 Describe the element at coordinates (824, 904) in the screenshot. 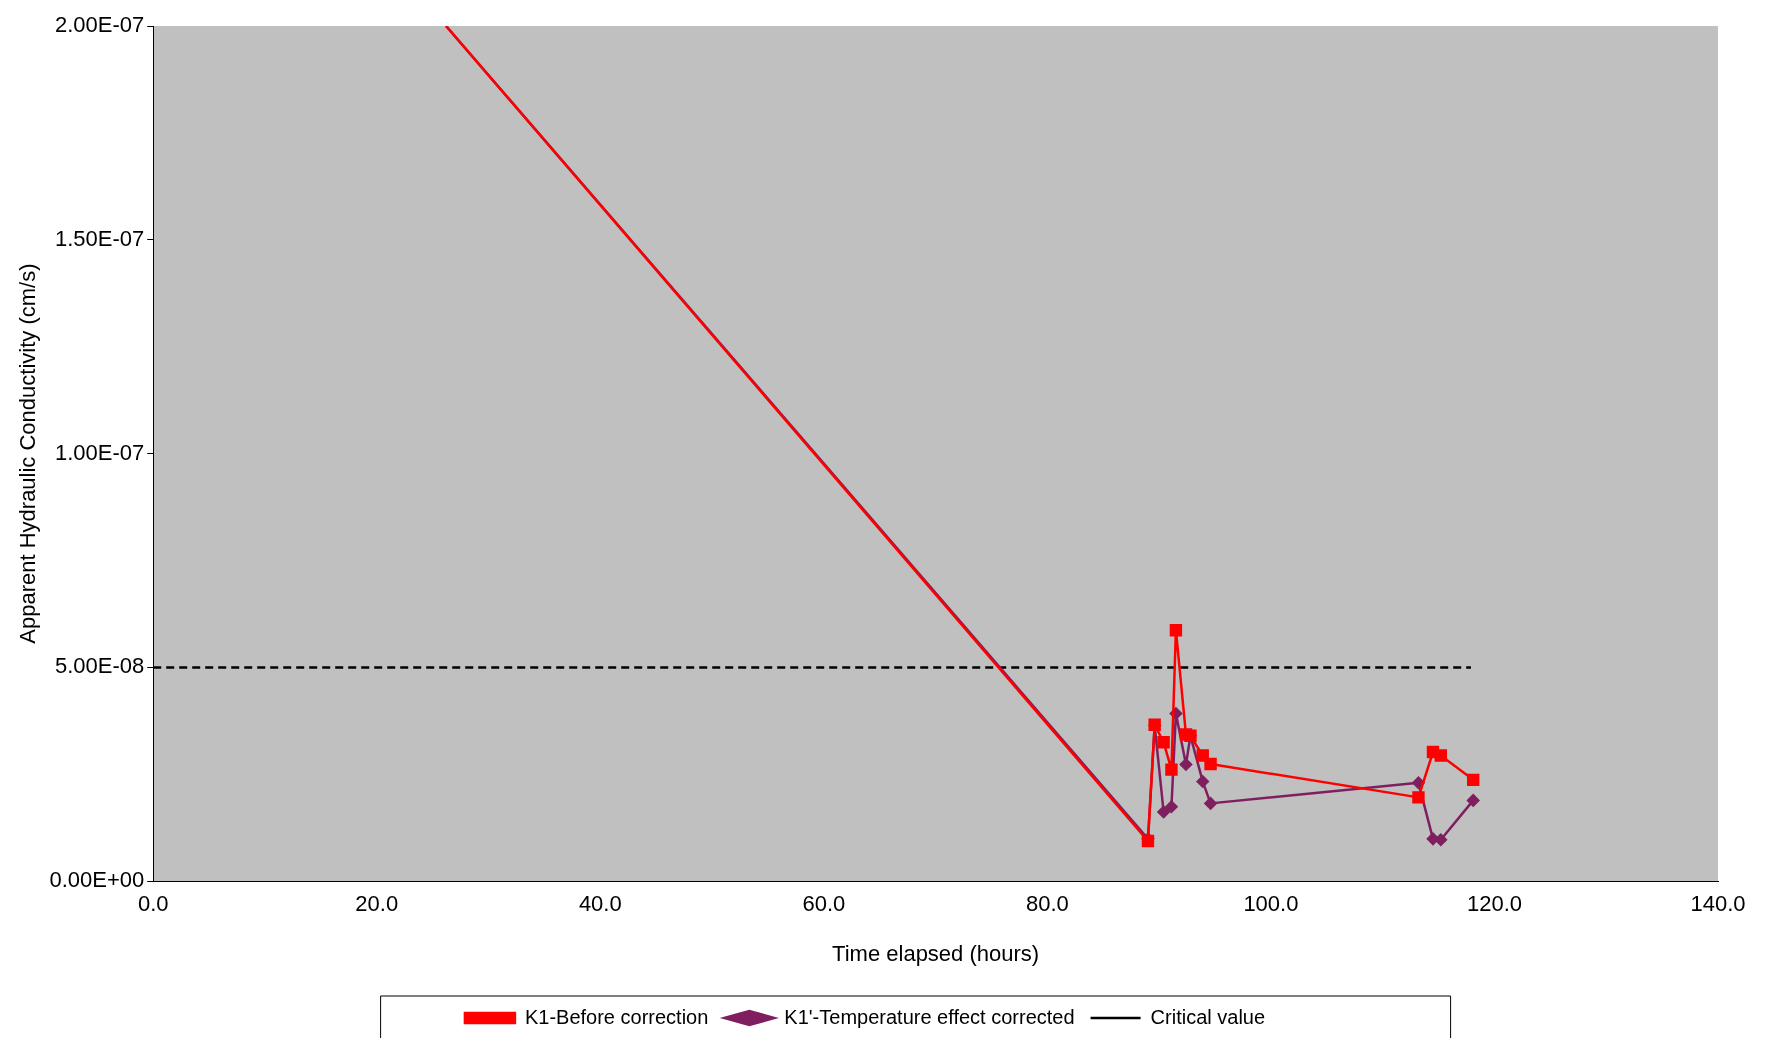

I see `x-tick-label: 60.0` at that location.